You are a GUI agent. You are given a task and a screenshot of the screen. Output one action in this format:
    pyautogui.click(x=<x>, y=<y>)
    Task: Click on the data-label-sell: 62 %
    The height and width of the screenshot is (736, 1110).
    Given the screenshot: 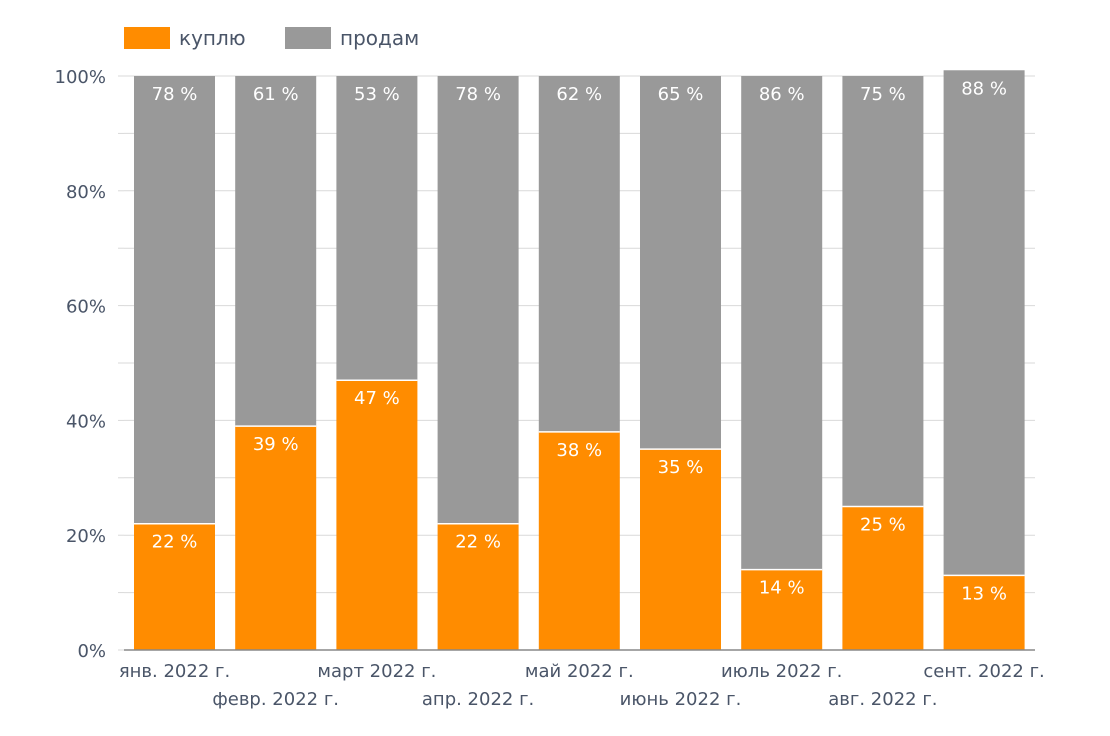 What is the action you would take?
    pyautogui.click(x=579, y=94)
    